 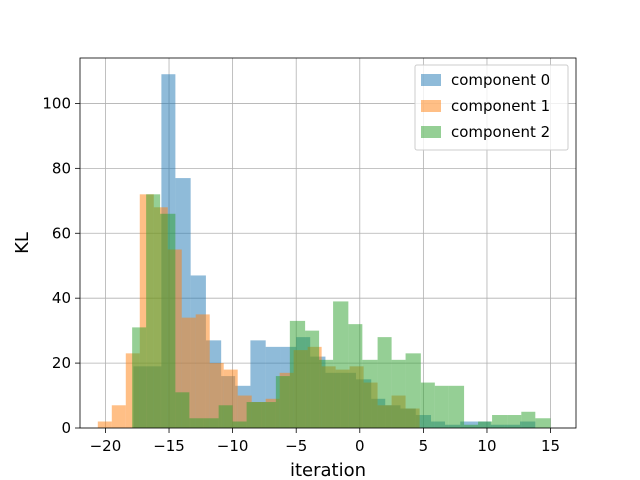 What do you see at coordinates (61, 233) in the screenshot?
I see `y-tick-label: 60` at bounding box center [61, 233].